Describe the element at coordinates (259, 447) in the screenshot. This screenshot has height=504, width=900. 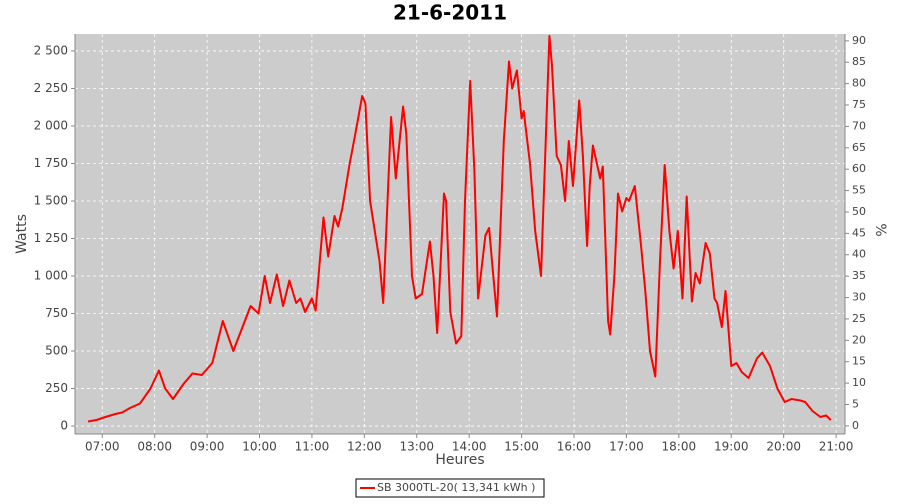
I see `x-tick-label: 10:00` at that location.